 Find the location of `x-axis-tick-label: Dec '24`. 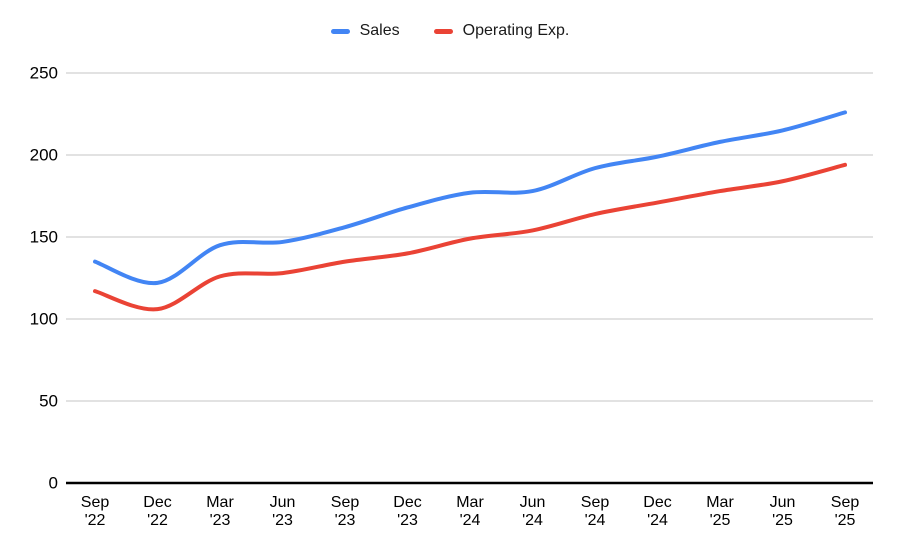

x-axis-tick-label: Dec '24 is located at coordinates (657, 511).